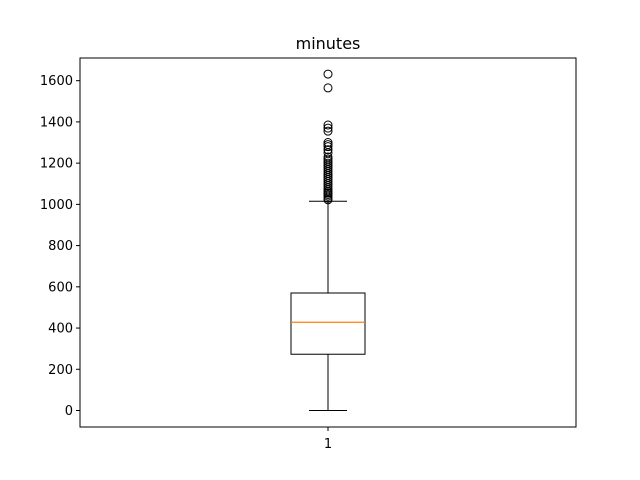 Image resolution: width=640 pixels, height=480 pixels. I want to click on y-tick-label: 400, so click(60, 329).